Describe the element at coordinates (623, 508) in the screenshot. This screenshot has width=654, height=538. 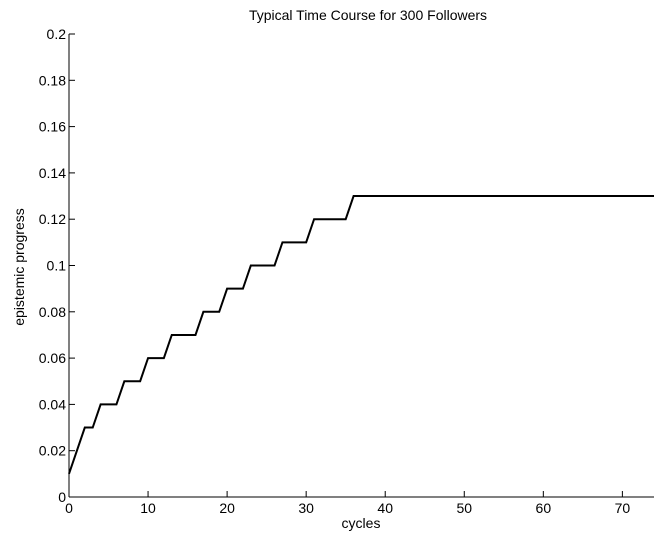
I see `x-tick-label: 70` at that location.